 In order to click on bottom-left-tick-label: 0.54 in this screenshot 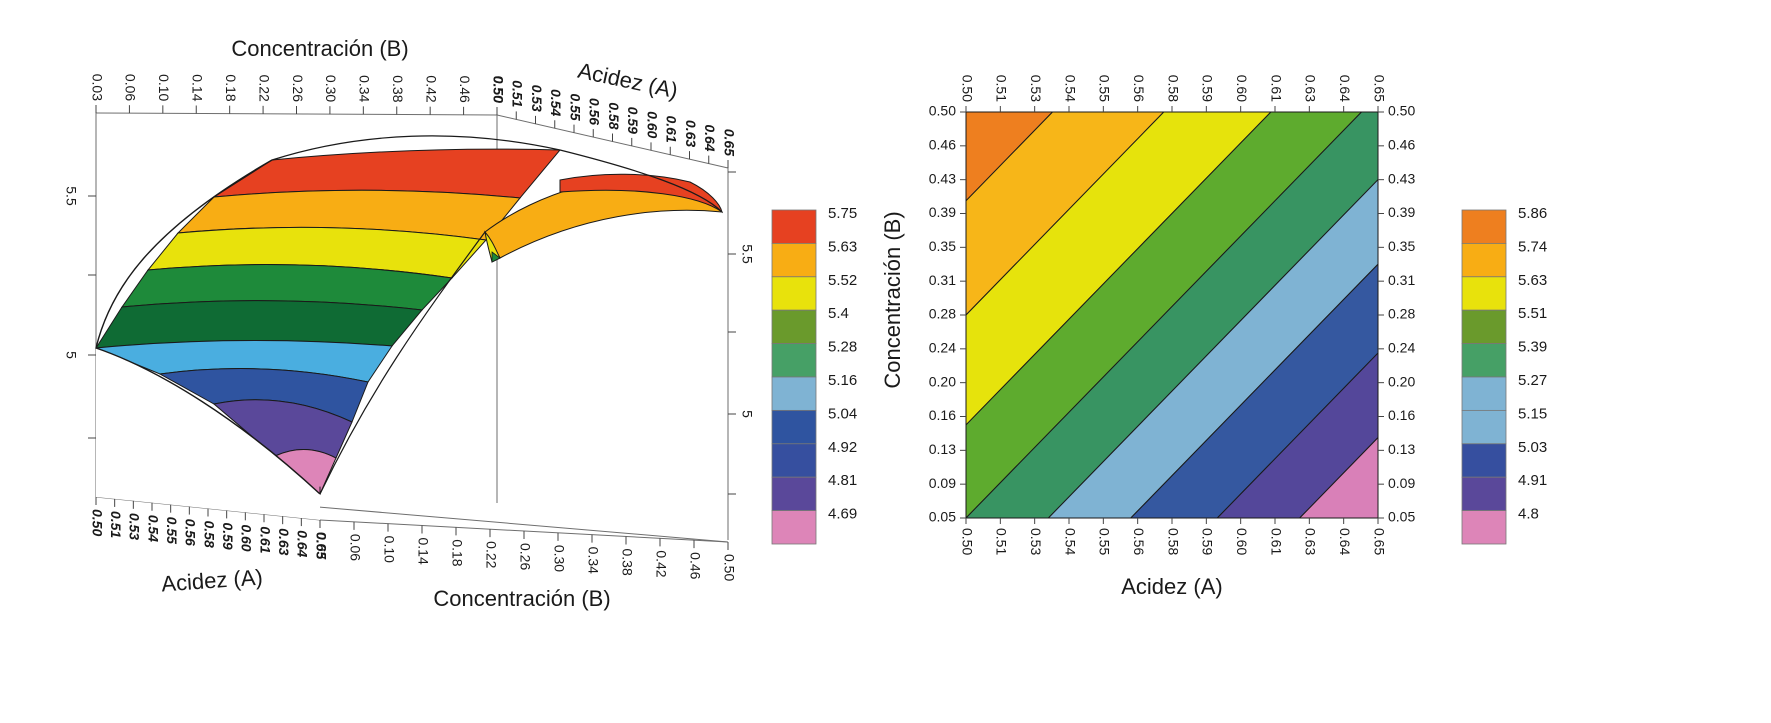, I will do `click(153, 528)`.